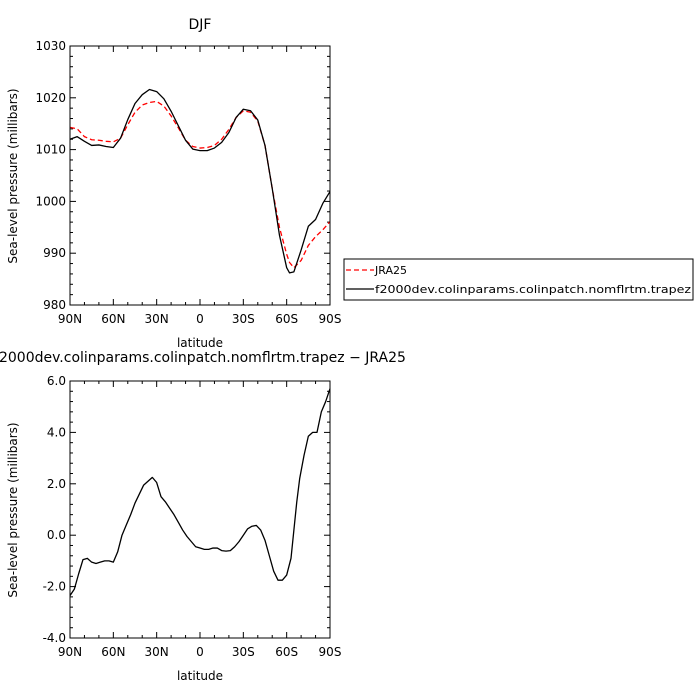 The height and width of the screenshot is (700, 700). What do you see at coordinates (56, 432) in the screenshot?
I see `bottom-y-tick-label: 4.0` at bounding box center [56, 432].